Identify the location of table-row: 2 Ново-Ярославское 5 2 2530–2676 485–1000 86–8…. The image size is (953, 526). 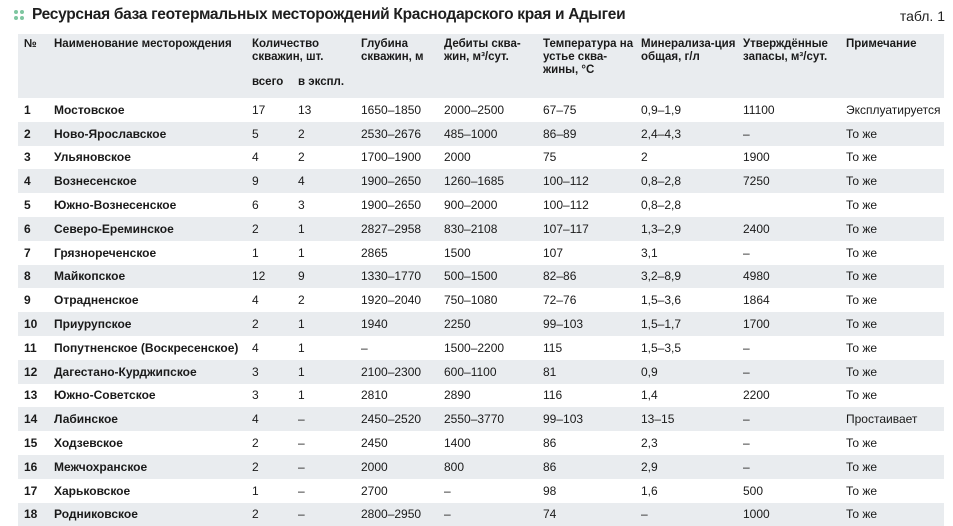
(481, 133).